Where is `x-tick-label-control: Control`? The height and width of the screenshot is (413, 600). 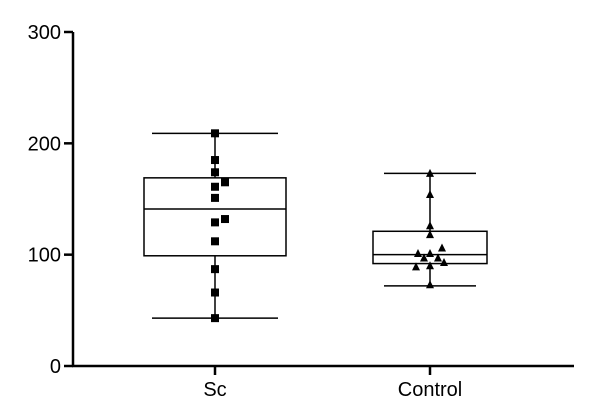
x-tick-label-control: Control is located at coordinates (430, 390).